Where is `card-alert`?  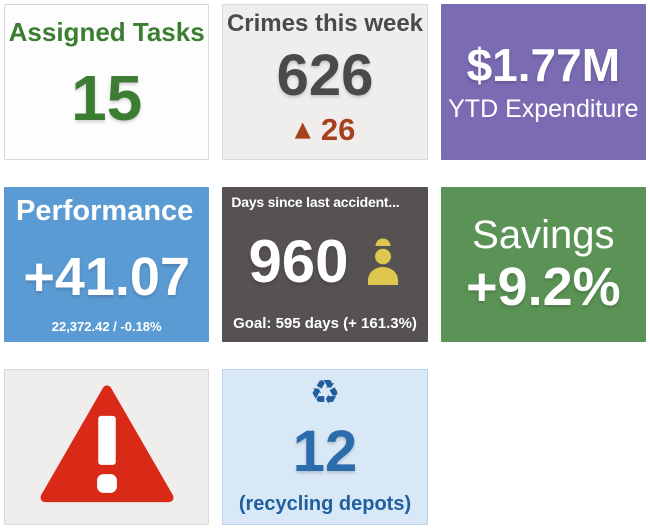 card-alert is located at coordinates (107, 447).